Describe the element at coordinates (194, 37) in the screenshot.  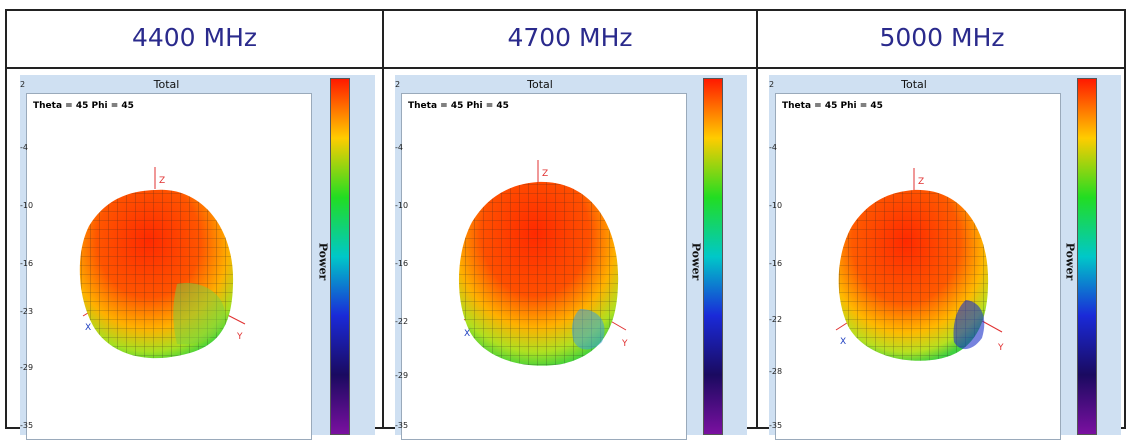
I see `frequency-header-1: 4400 MHz` at that location.